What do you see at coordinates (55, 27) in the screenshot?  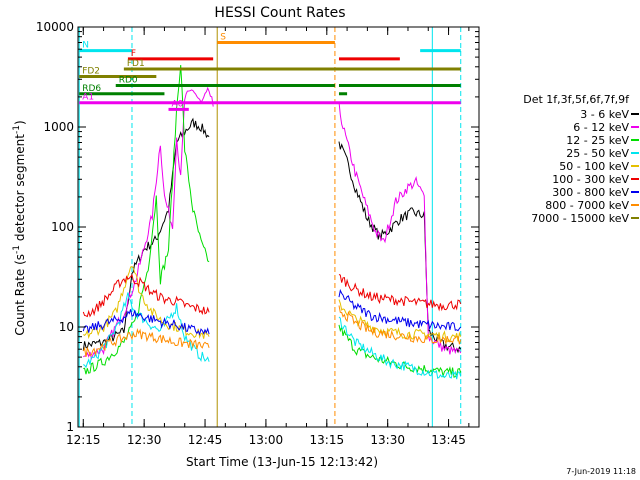 I see `y-tick-label: 10000` at bounding box center [55, 27].